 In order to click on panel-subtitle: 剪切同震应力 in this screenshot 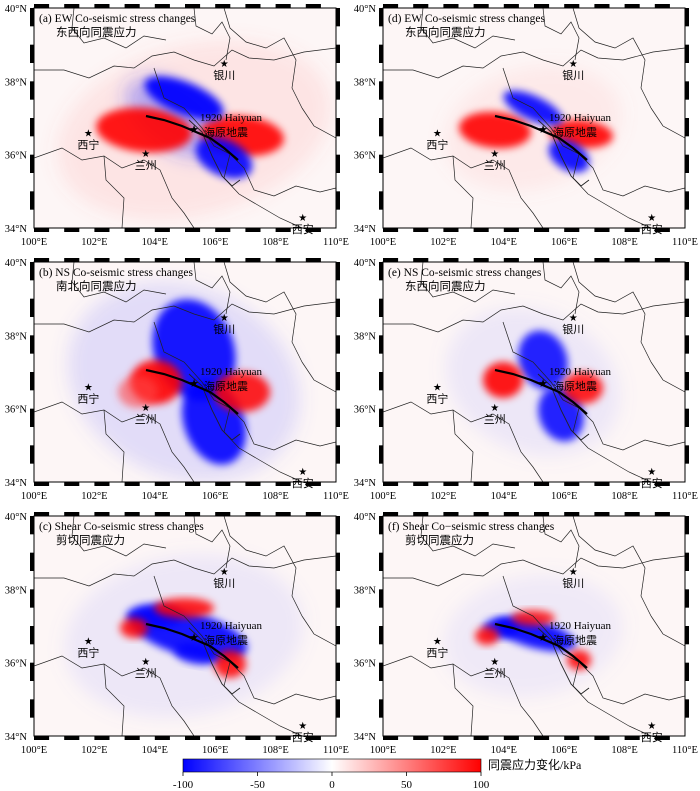, I will do `click(90, 540)`.